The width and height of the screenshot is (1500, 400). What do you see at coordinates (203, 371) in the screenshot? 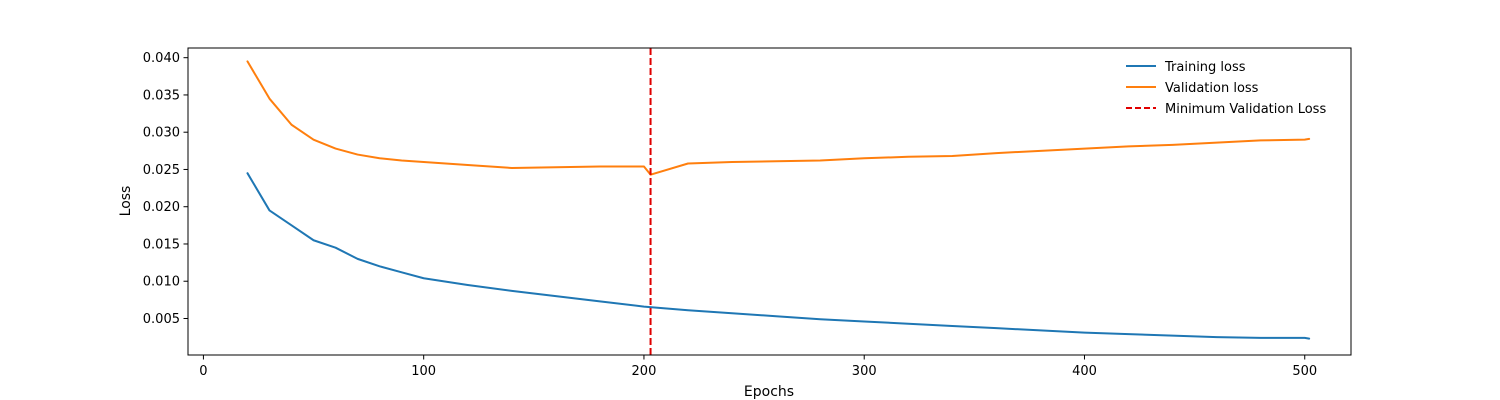
I see `x-tick-label: 0` at bounding box center [203, 371].